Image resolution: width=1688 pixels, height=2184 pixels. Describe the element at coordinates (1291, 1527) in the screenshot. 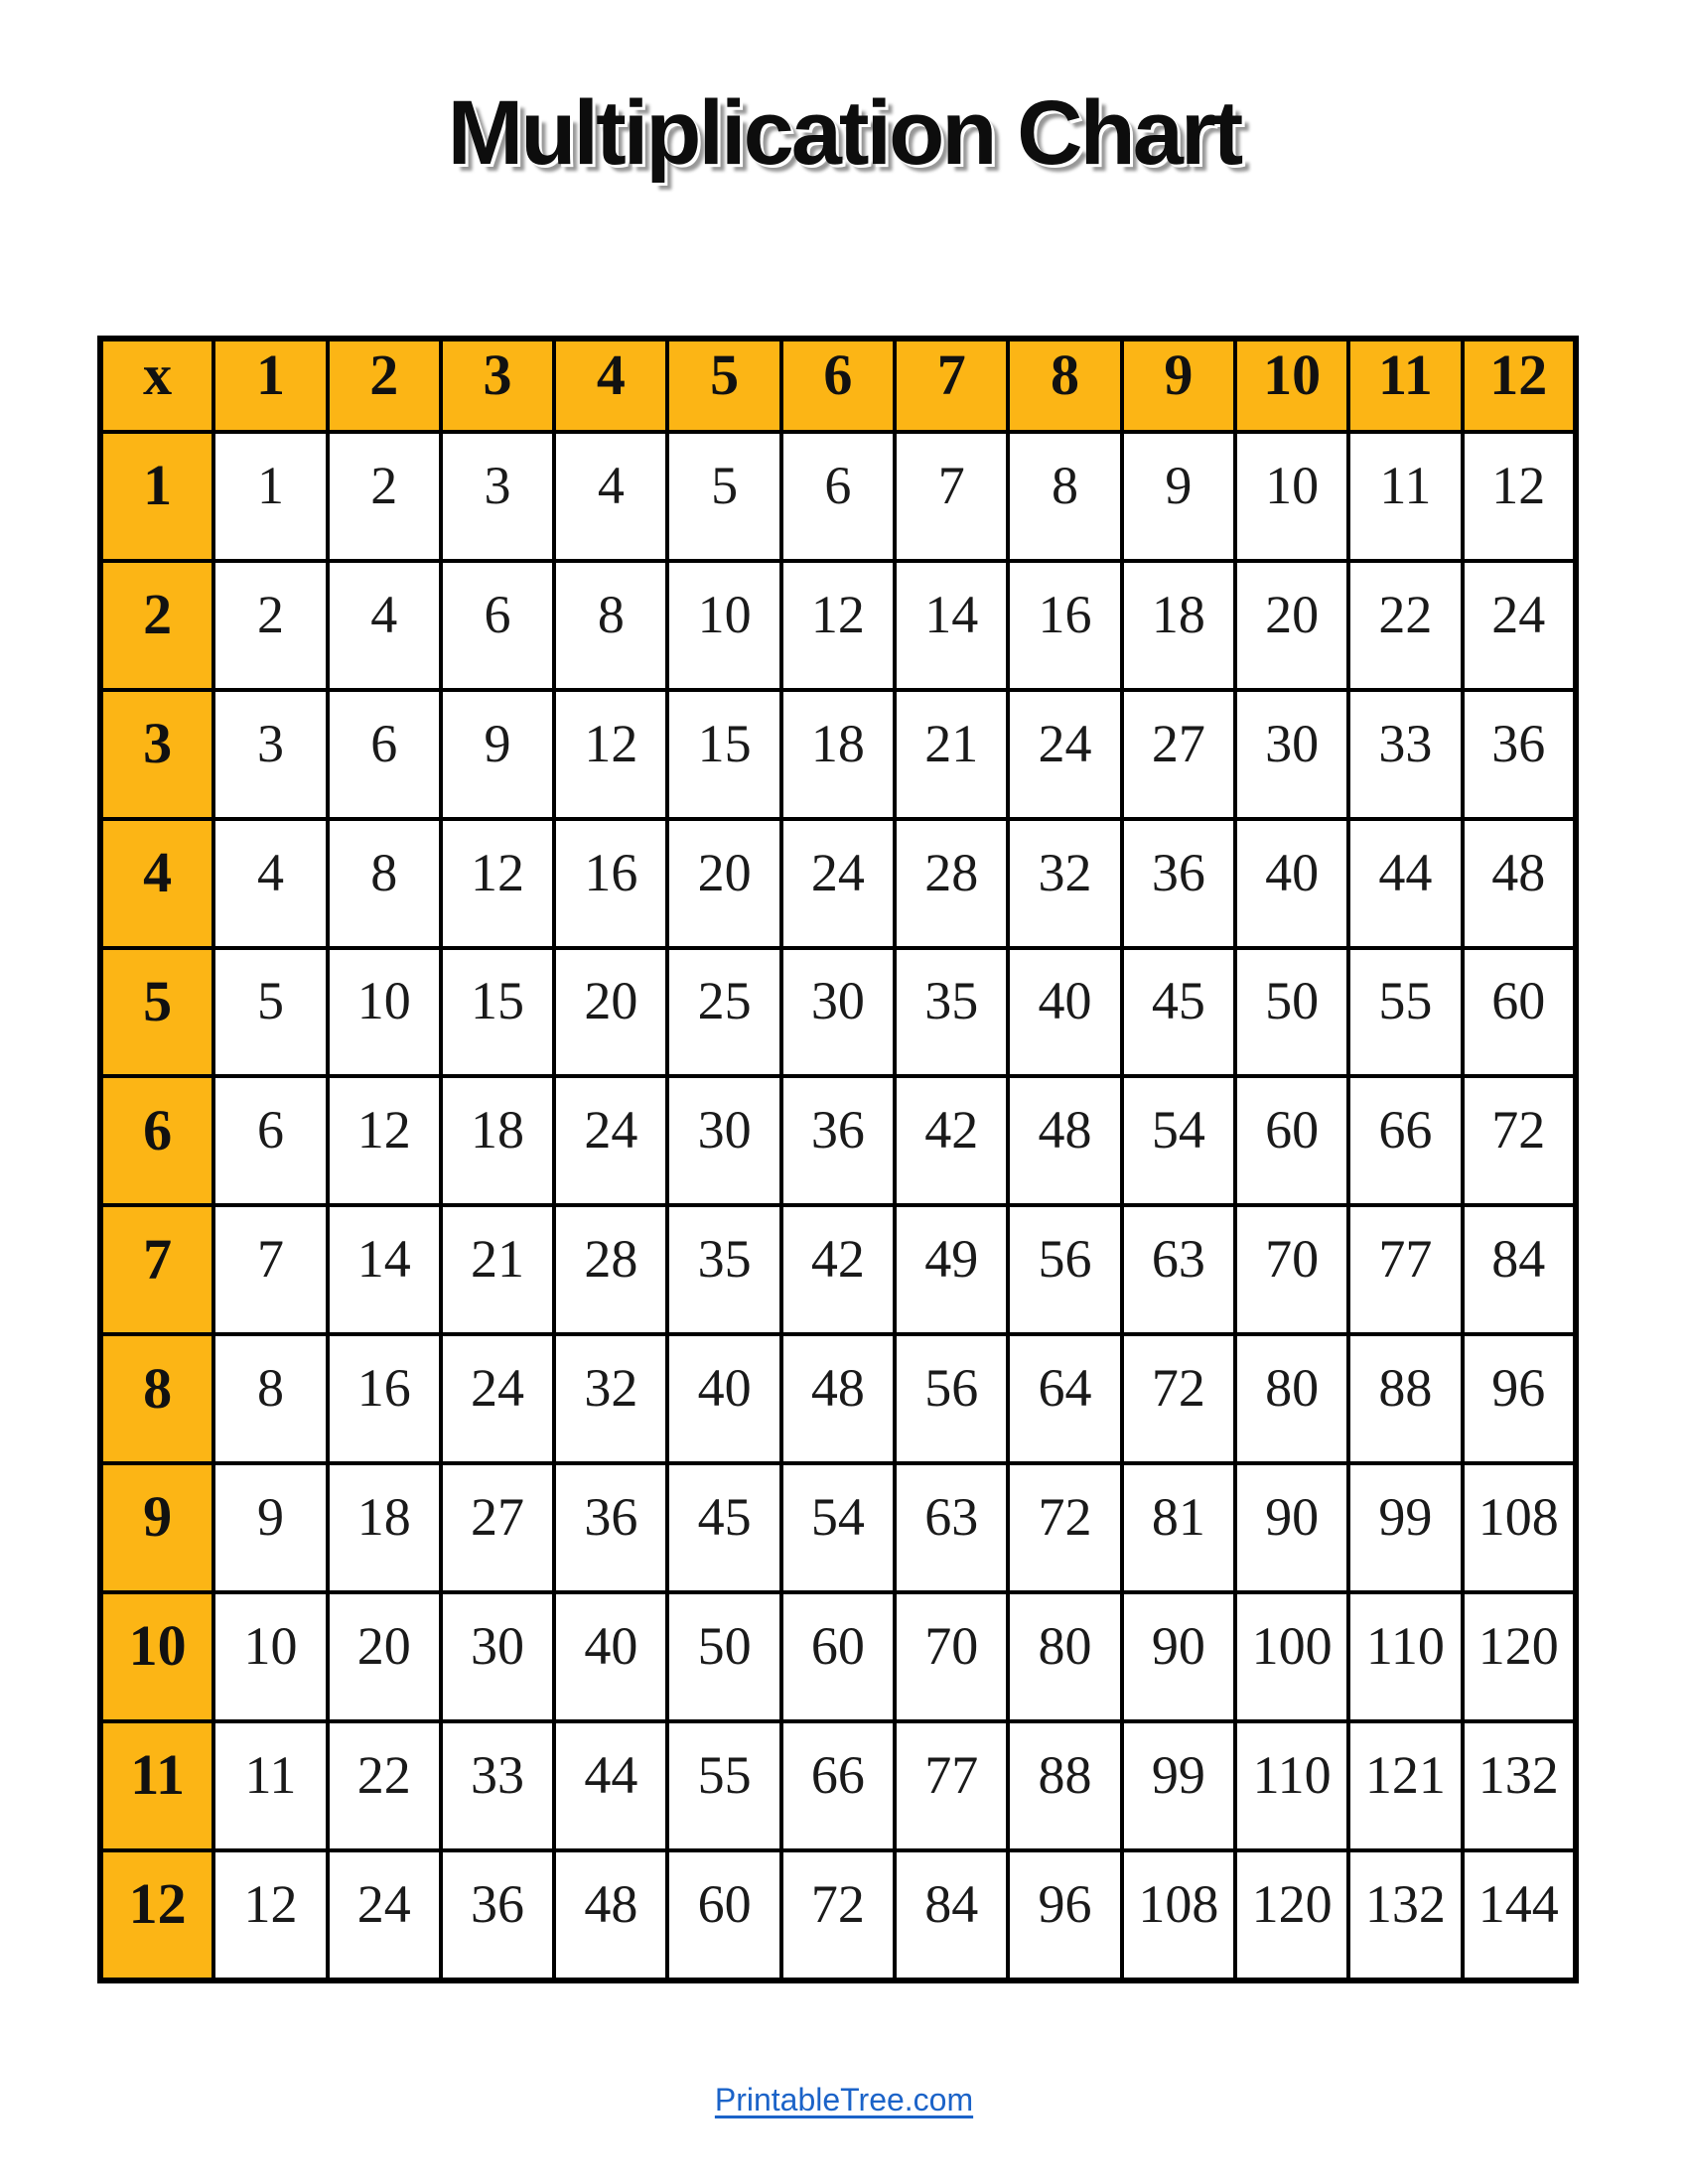

I see `product-cell: 90` at that location.